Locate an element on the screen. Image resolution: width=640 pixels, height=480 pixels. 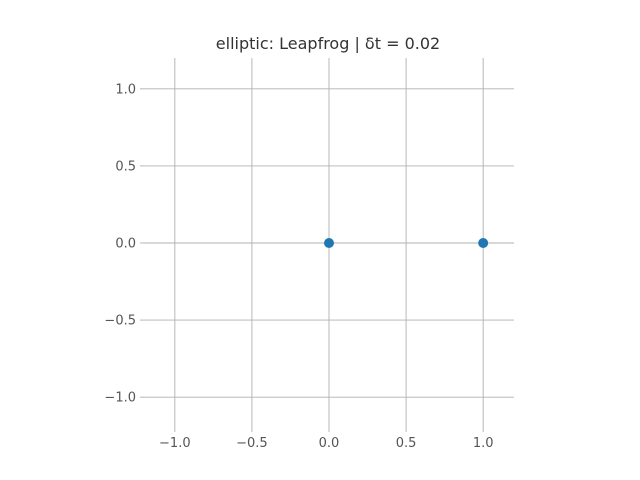
y-tick-label: 0.5 is located at coordinates (125, 166).